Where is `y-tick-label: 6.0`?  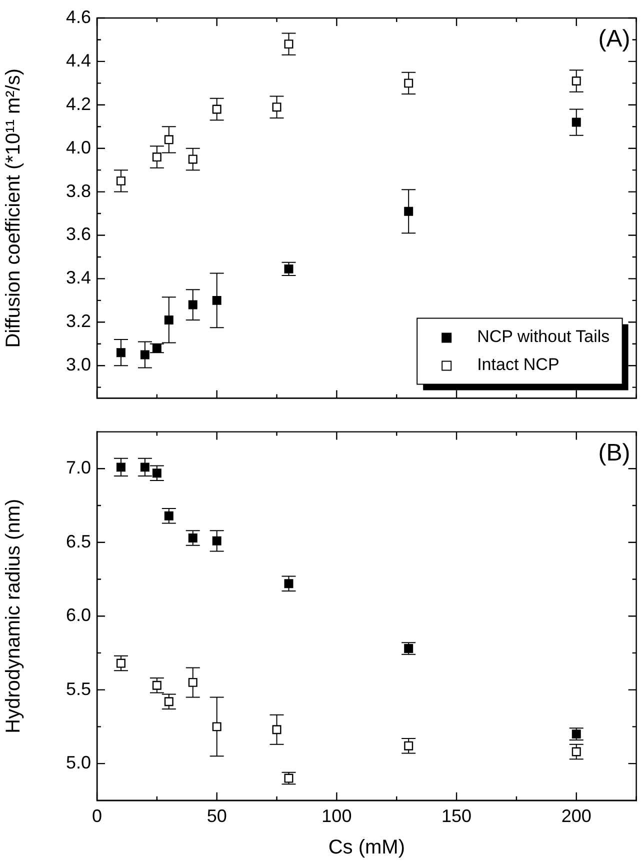 y-tick-label: 6.0 is located at coordinates (78, 615).